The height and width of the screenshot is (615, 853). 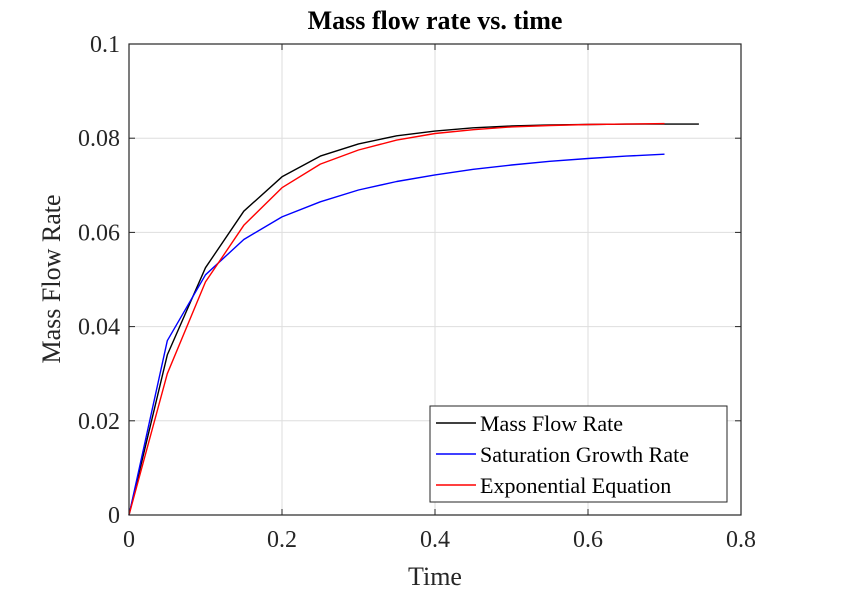 I want to click on y-tick-label: 0.08, so click(x=99, y=139).